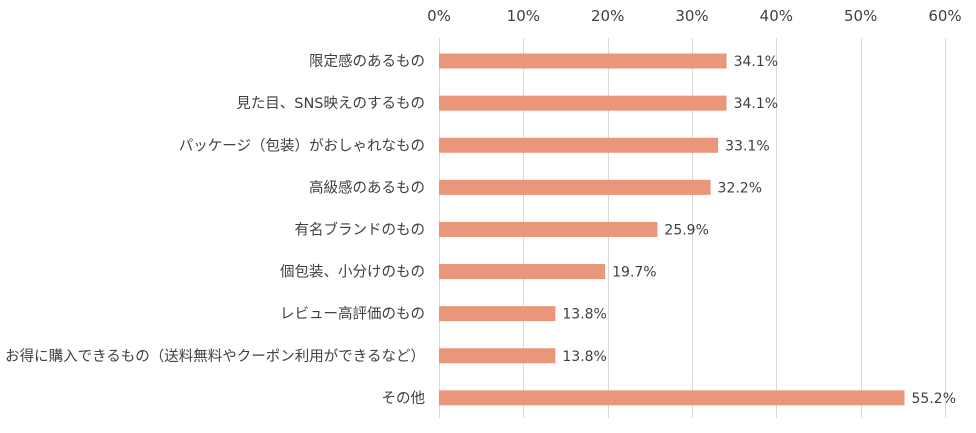  What do you see at coordinates (367, 187) in the screenshot?
I see `category-label: 高級感のあるもの` at bounding box center [367, 187].